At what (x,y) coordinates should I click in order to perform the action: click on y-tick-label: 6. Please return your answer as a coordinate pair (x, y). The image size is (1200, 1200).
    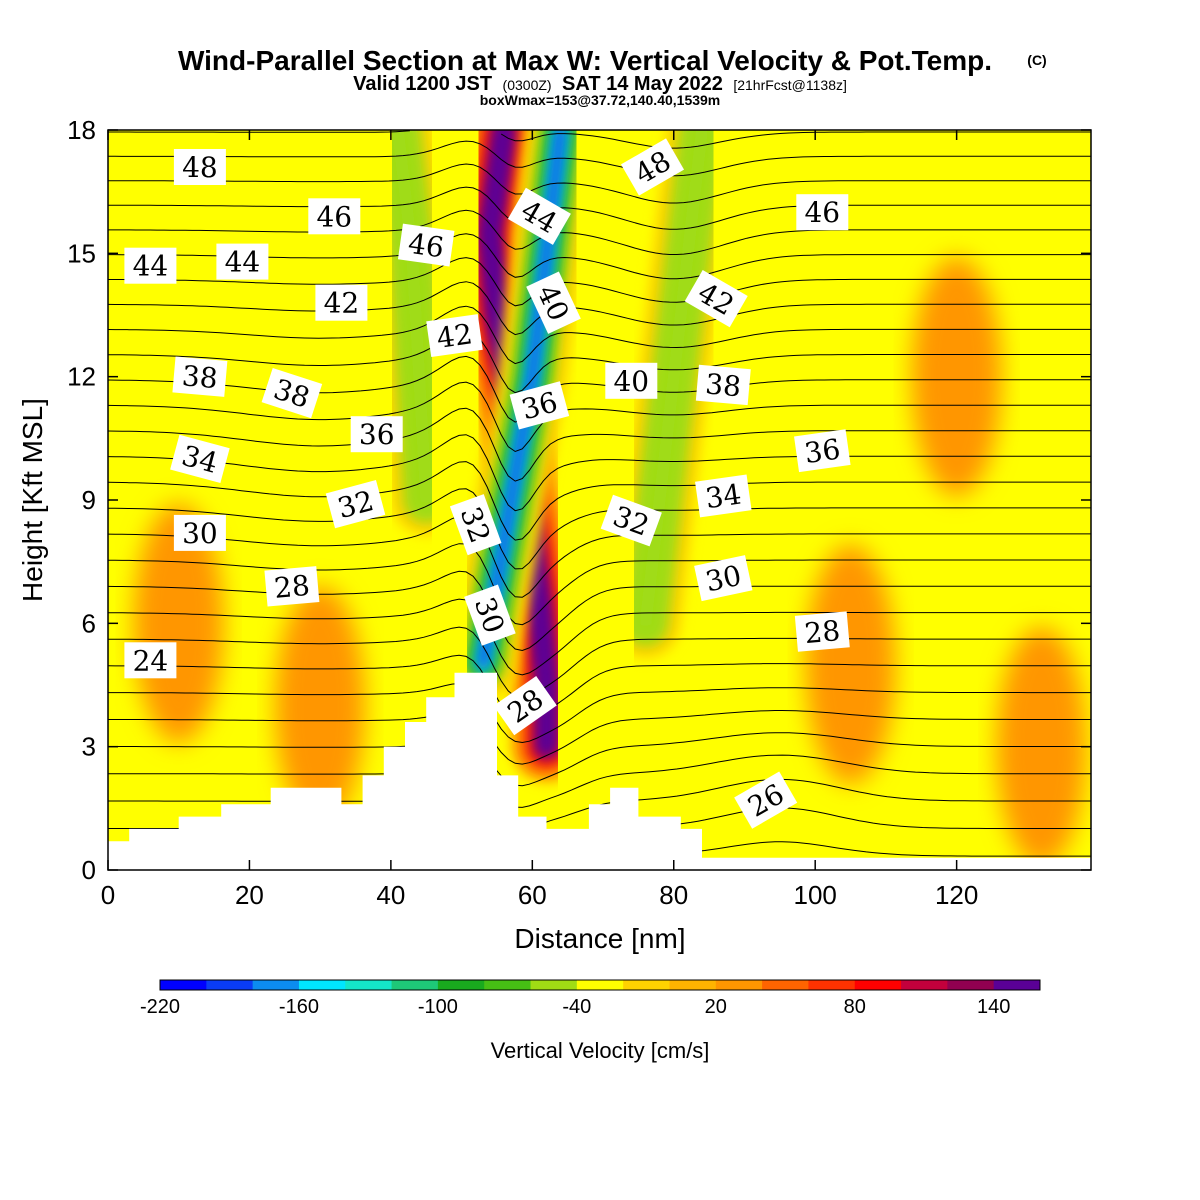
    Looking at the image, I should click on (89, 623).